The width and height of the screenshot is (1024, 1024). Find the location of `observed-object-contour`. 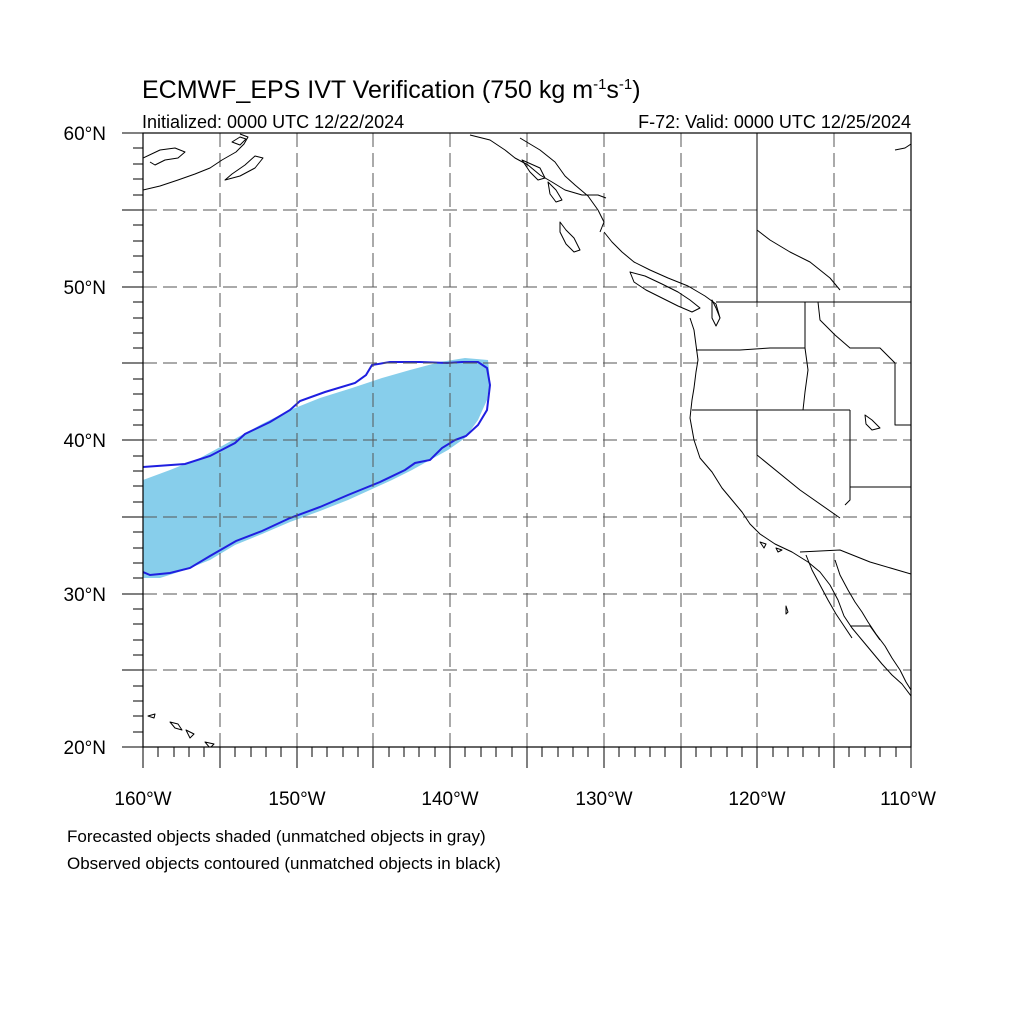

observed-object-contour is located at coordinates (317, 469).